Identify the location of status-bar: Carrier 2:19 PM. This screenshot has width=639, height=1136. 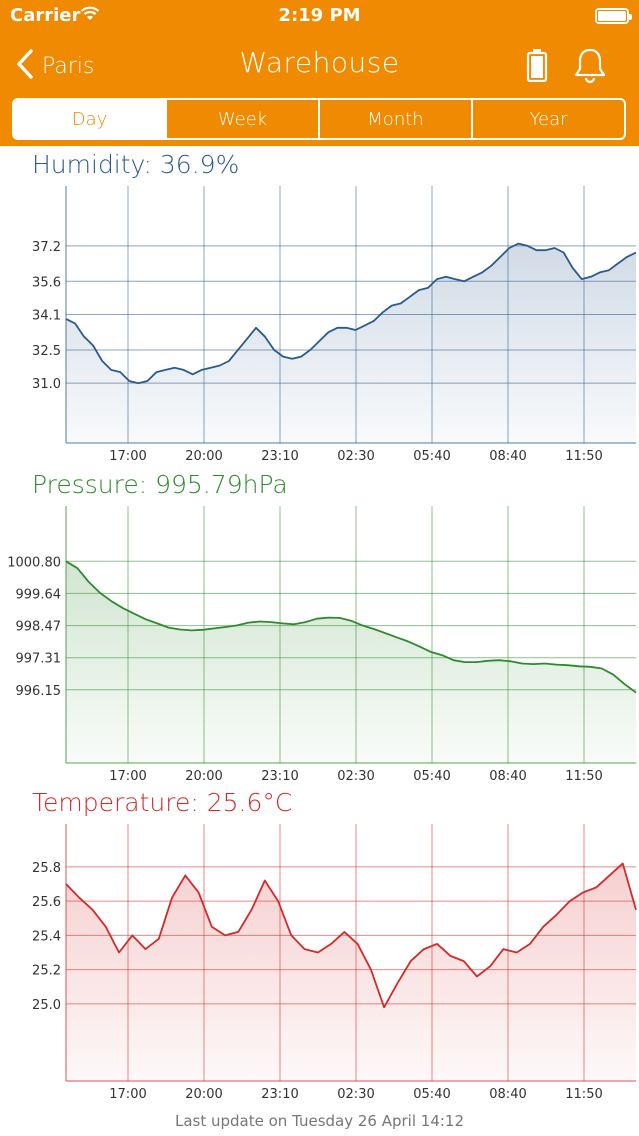
(319, 18).